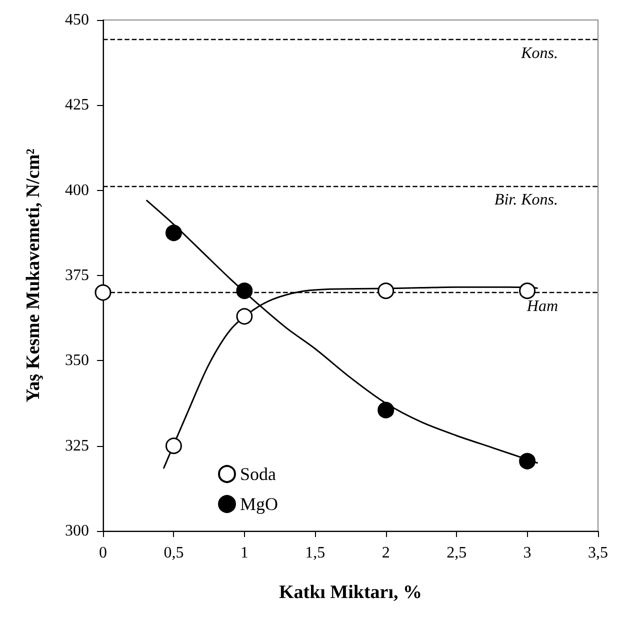 This screenshot has height=626, width=619. What do you see at coordinates (315, 553) in the screenshot?
I see `x-tick-label: 1,5` at bounding box center [315, 553].